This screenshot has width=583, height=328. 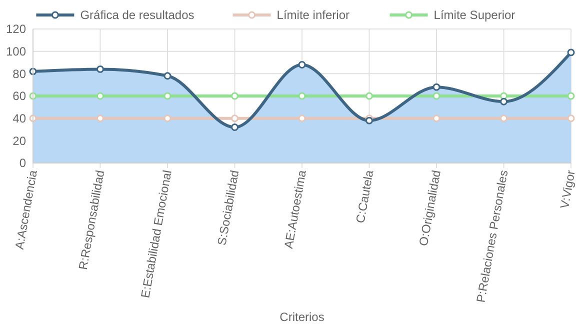 I want to click on y-tick-label: 60, so click(x=19, y=96).